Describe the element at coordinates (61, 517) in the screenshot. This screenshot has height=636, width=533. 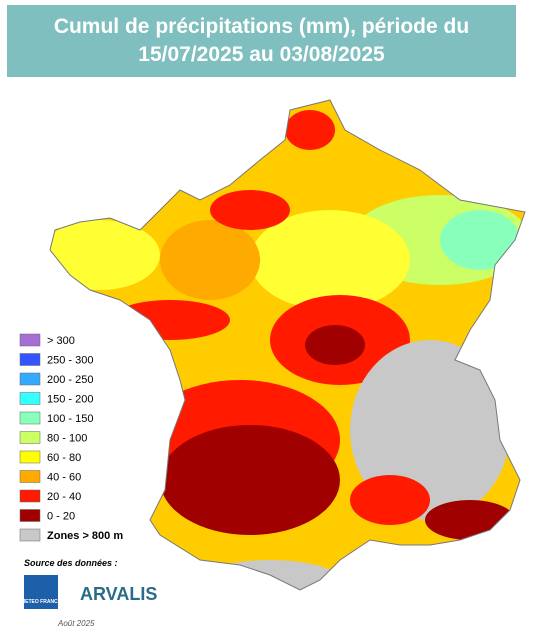
I see `legend-label: 0 - 20` at that location.